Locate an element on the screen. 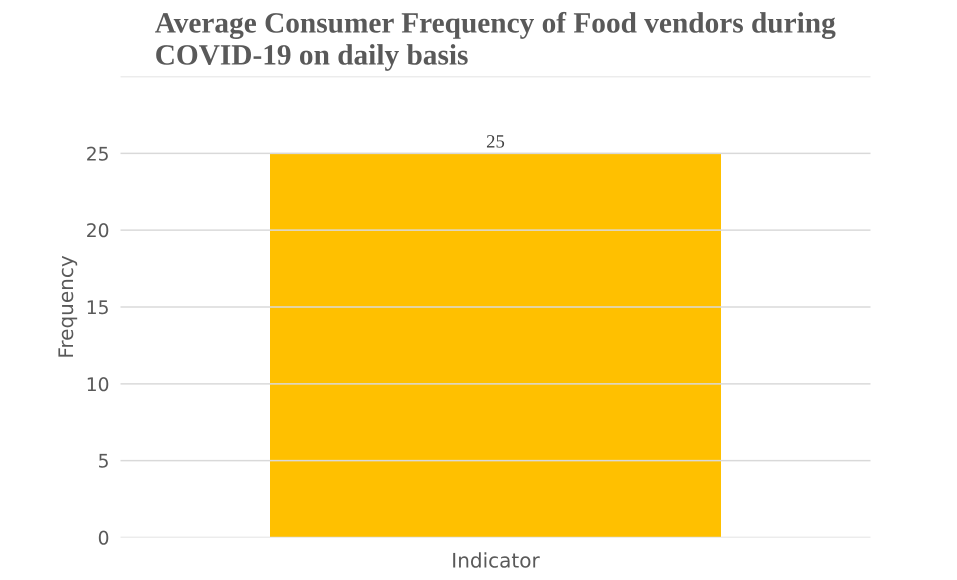 The height and width of the screenshot is (580, 957). chart-title: Average Consumer Frequency of Food vendors during COVID-19 on daily basis is located at coordinates (495, 40).